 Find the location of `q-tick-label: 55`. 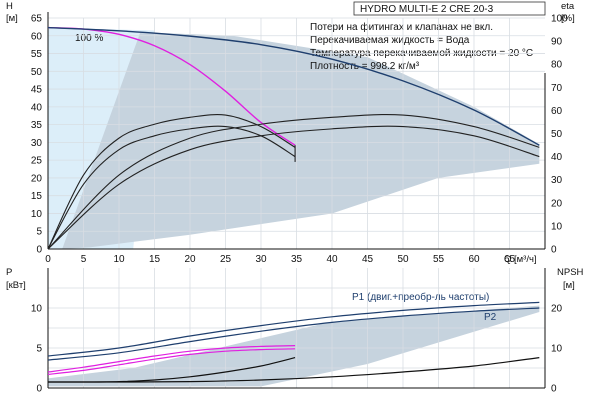

q-tick-label: 55 is located at coordinates (439, 259).